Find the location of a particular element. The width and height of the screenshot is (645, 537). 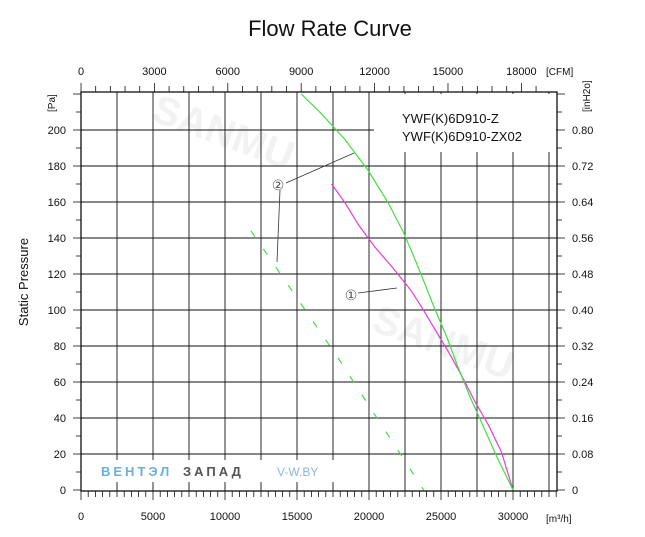

leader-line-2a is located at coordinates (320, 168).